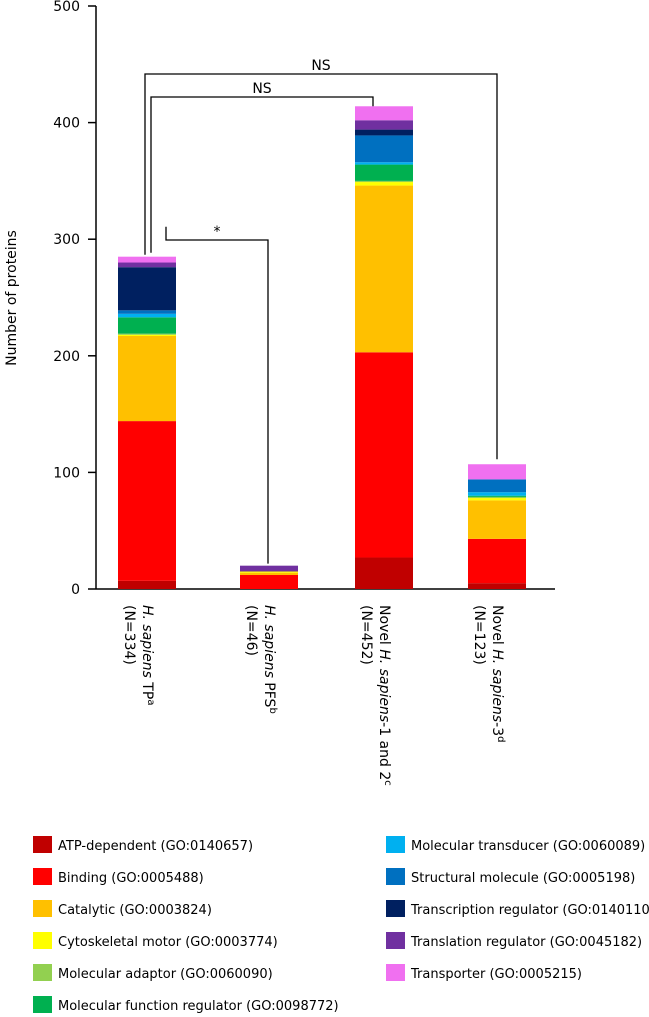  Describe the element at coordinates (497, 729) in the screenshot. I see `label-part: -3` at that location.